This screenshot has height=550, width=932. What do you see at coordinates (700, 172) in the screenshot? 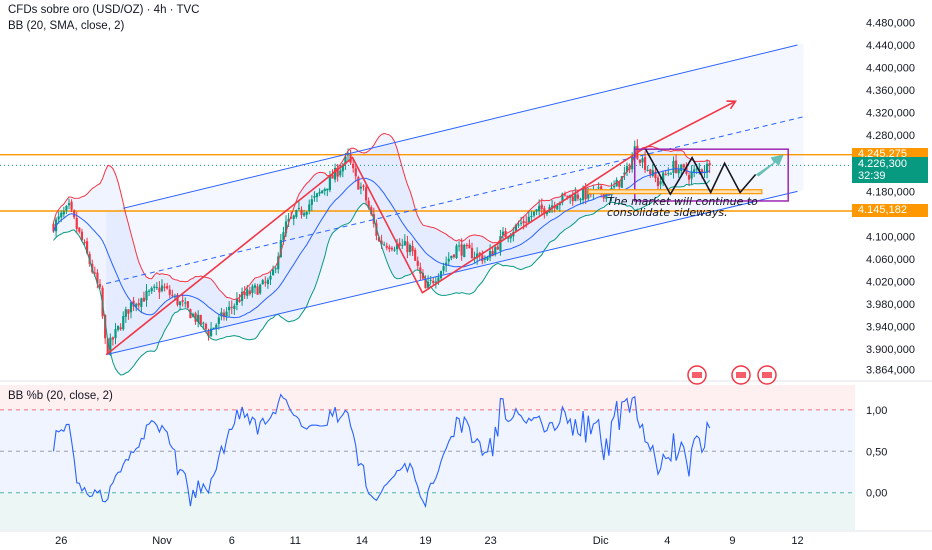
I see `sideways-path` at bounding box center [700, 172].